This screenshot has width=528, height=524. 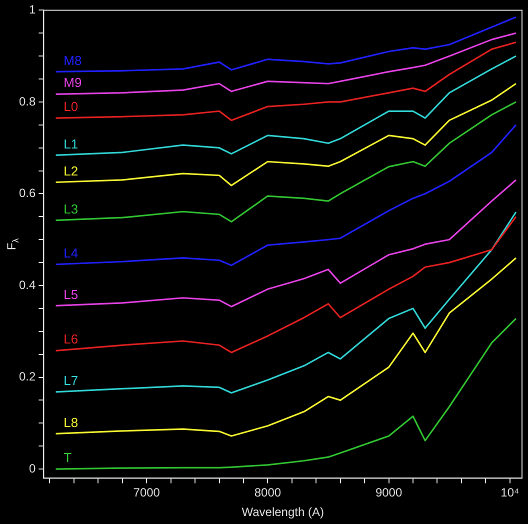 I want to click on series-label: M8, so click(x=73, y=60).